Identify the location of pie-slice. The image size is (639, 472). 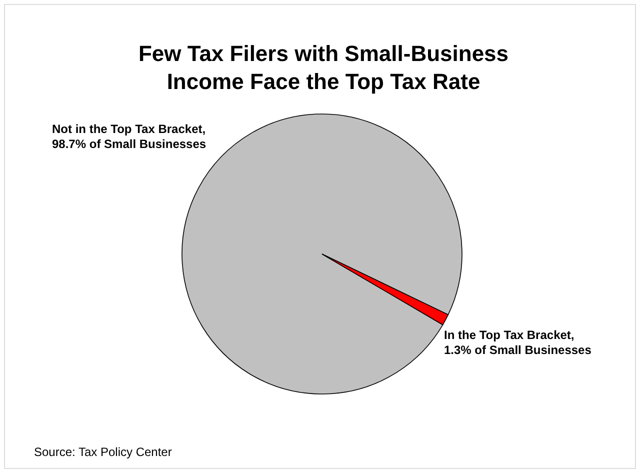
(385, 290).